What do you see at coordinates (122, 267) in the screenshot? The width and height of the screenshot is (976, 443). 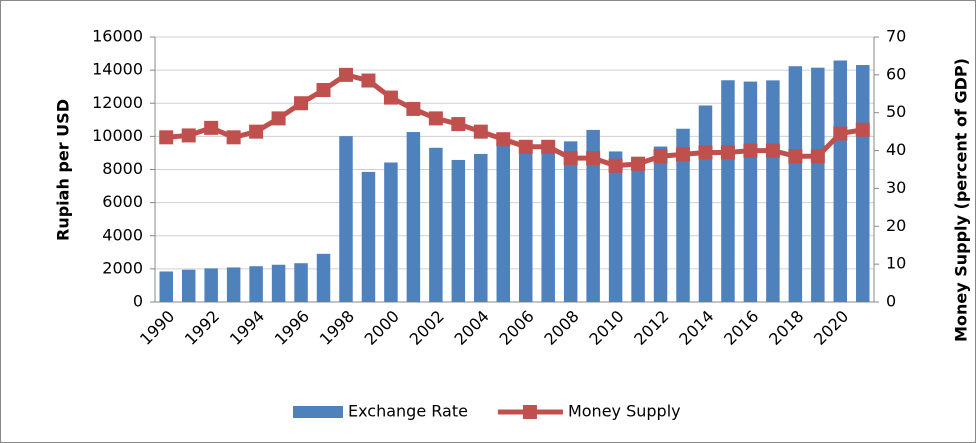 I see `y-tick-label: 2000` at bounding box center [122, 267].